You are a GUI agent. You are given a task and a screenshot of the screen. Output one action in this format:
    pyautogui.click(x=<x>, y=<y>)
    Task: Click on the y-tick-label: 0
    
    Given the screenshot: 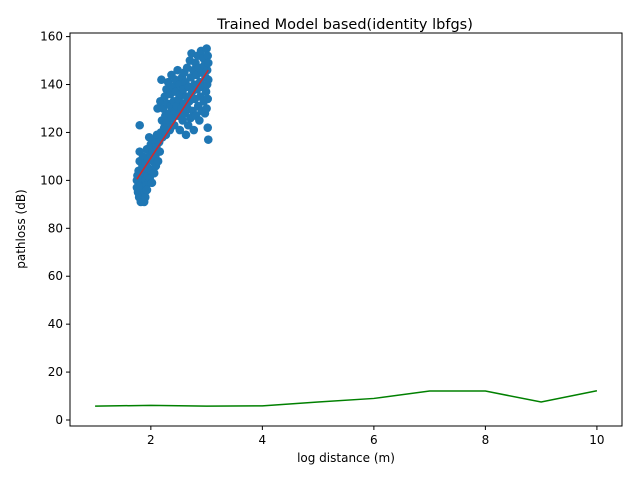 What is the action you would take?
    pyautogui.click(x=59, y=420)
    